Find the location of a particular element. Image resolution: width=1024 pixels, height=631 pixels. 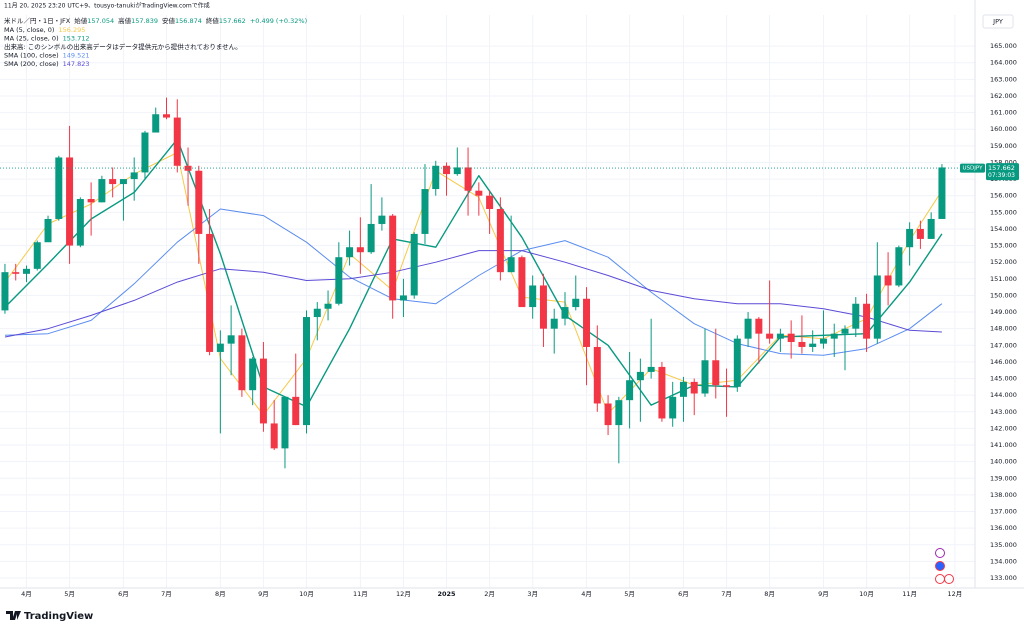

ohlc-value: 156.874 is located at coordinates (188, 21).